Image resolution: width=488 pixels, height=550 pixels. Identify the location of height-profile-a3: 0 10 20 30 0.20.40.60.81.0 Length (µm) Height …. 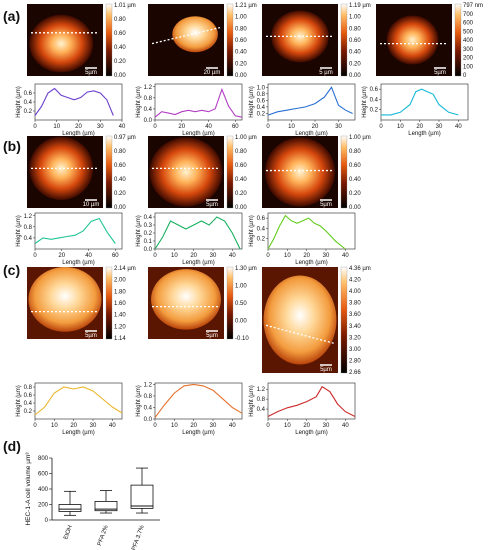
(302, 110).